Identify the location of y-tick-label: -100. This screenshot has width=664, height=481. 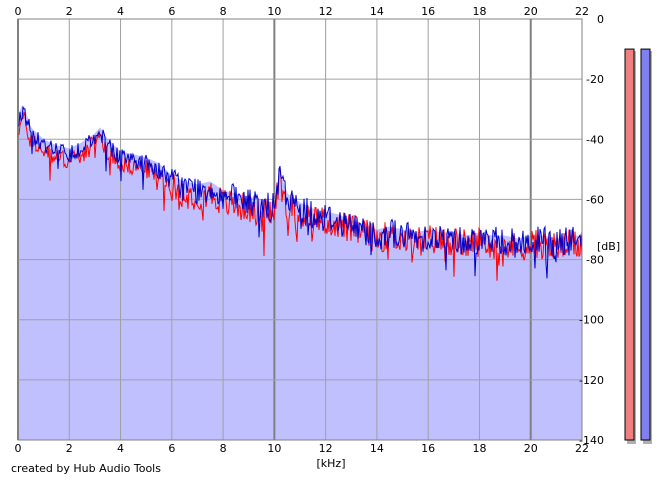
(591, 320).